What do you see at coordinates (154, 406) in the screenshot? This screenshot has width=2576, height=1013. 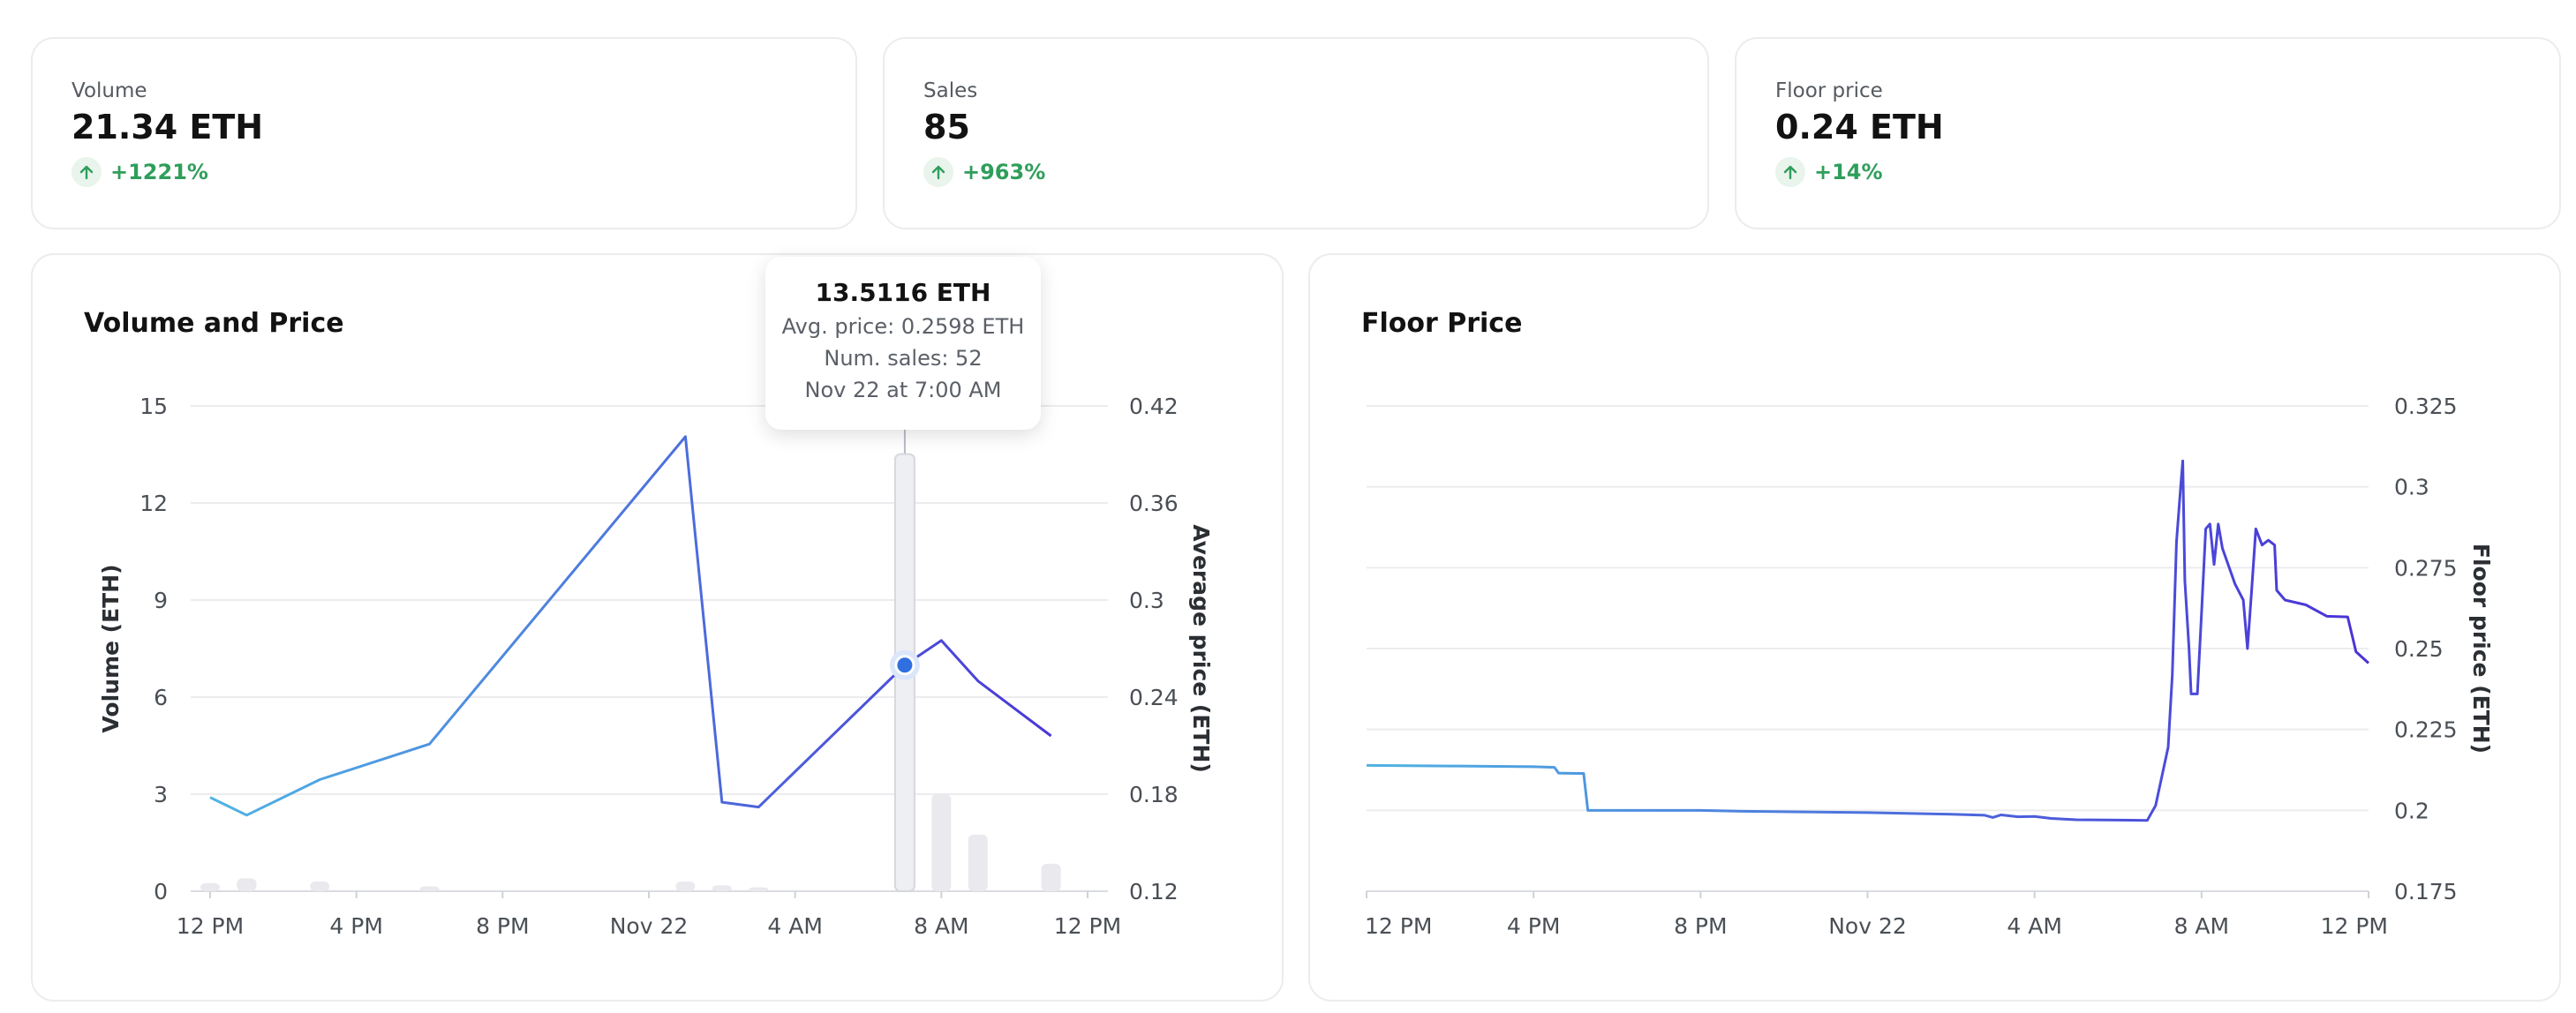 I see `y-tick-label: 15` at bounding box center [154, 406].